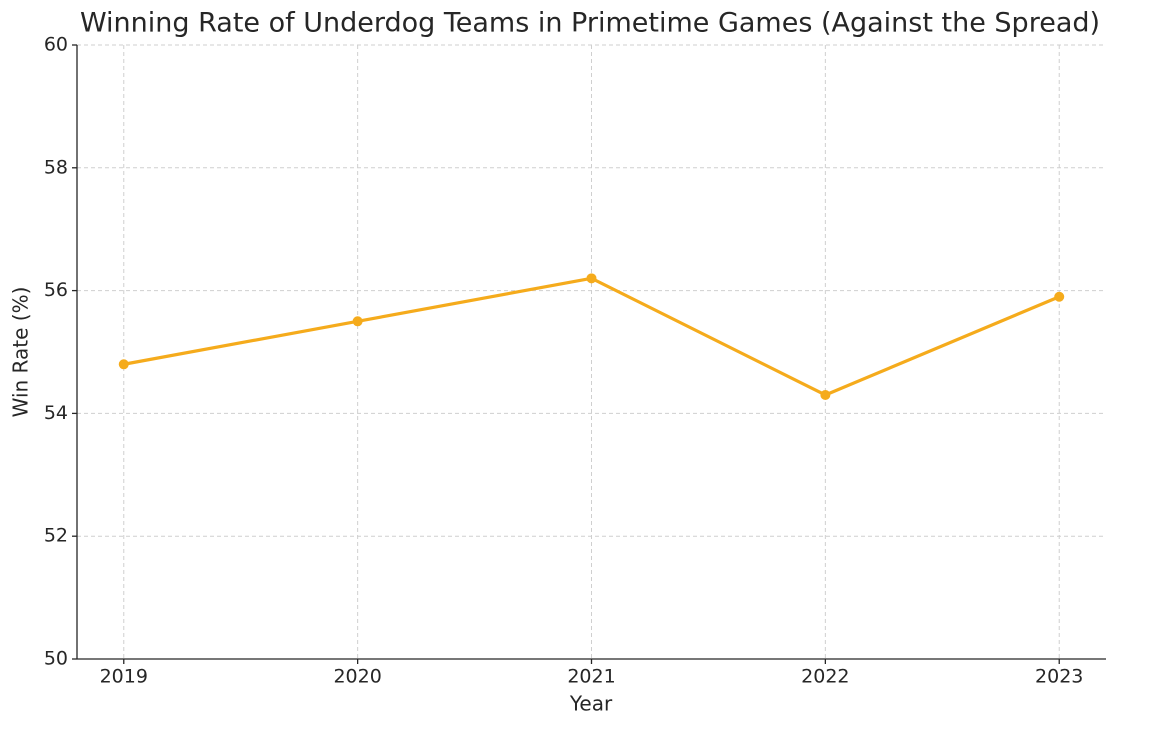 This screenshot has height=729, width=1162. Describe the element at coordinates (21, 352) in the screenshot. I see `y-axis-label: Win Rate (%)` at that location.